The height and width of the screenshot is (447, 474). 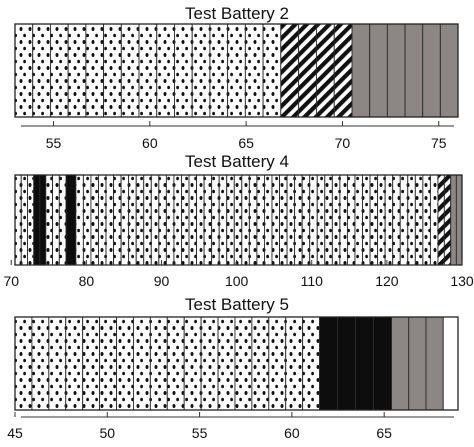 What do you see at coordinates (150, 143) in the screenshot?
I see `x-tick-label: 60` at bounding box center [150, 143].